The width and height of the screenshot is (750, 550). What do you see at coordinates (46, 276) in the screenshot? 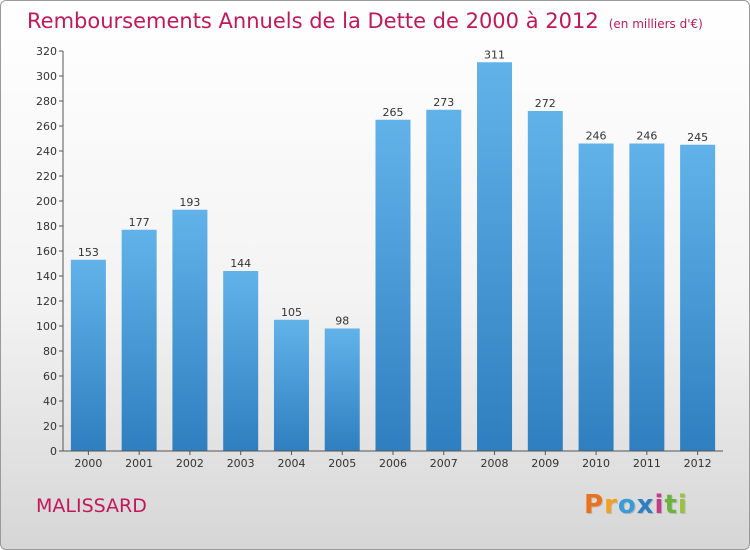
I see `y-tick-label: 140` at bounding box center [46, 276].